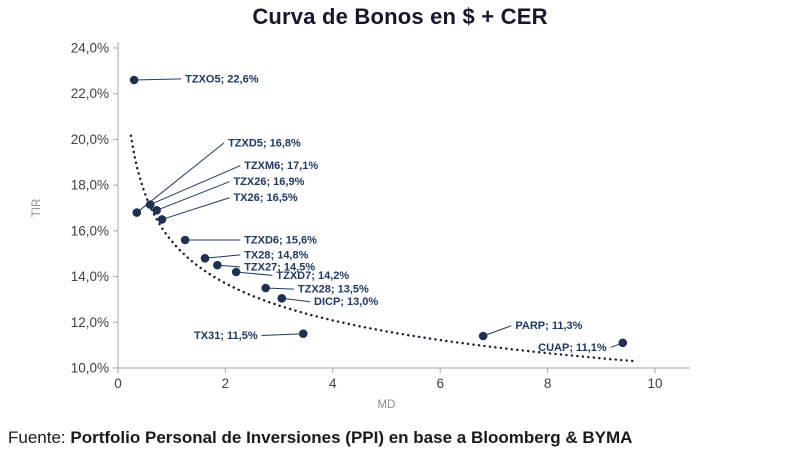 This screenshot has height=454, width=800. I want to click on point-label-parp: PARP; 11,3%, so click(548, 326).